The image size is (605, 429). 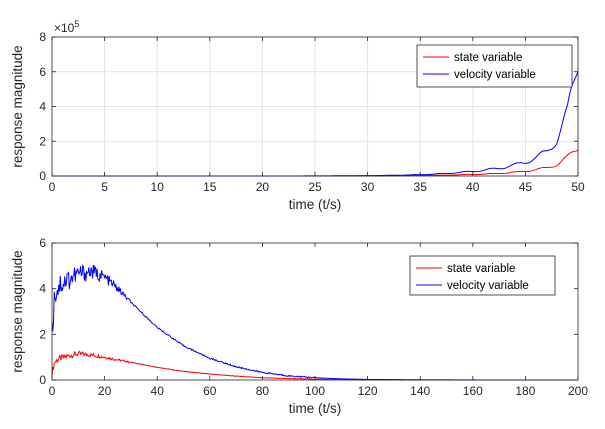 What do you see at coordinates (66, 27) in the screenshot?
I see `y-exponent-label: ×10⁵` at bounding box center [66, 27].